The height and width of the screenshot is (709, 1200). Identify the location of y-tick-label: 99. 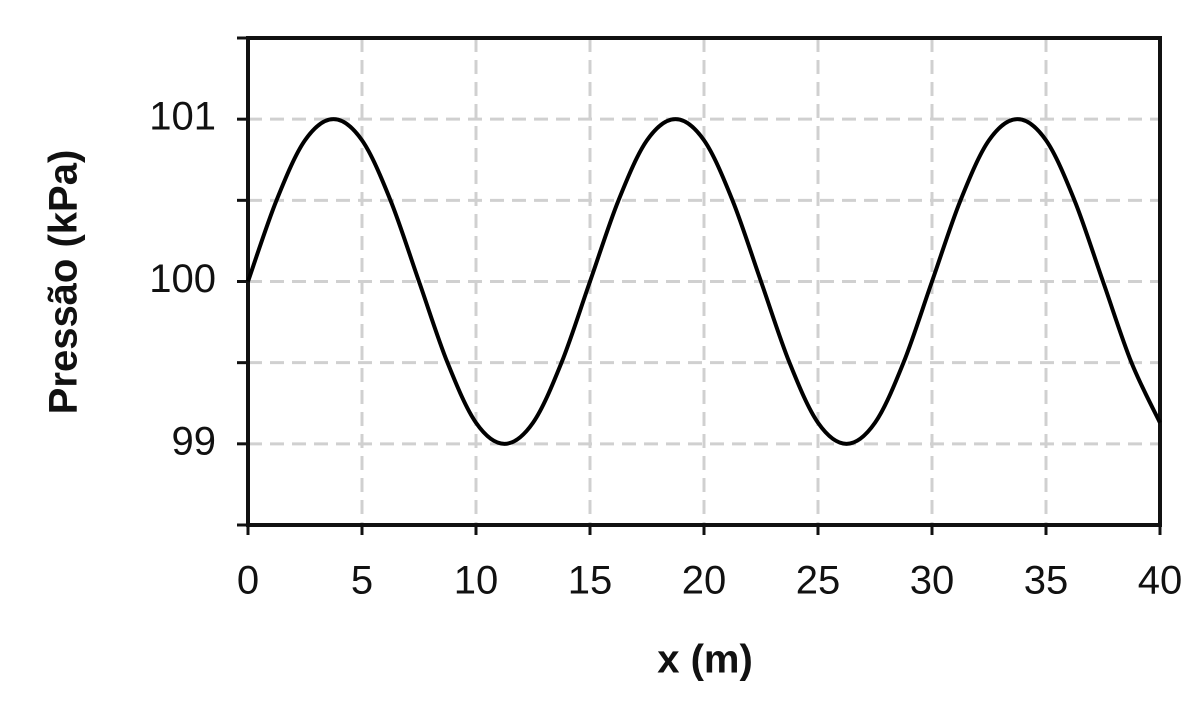
(194, 441).